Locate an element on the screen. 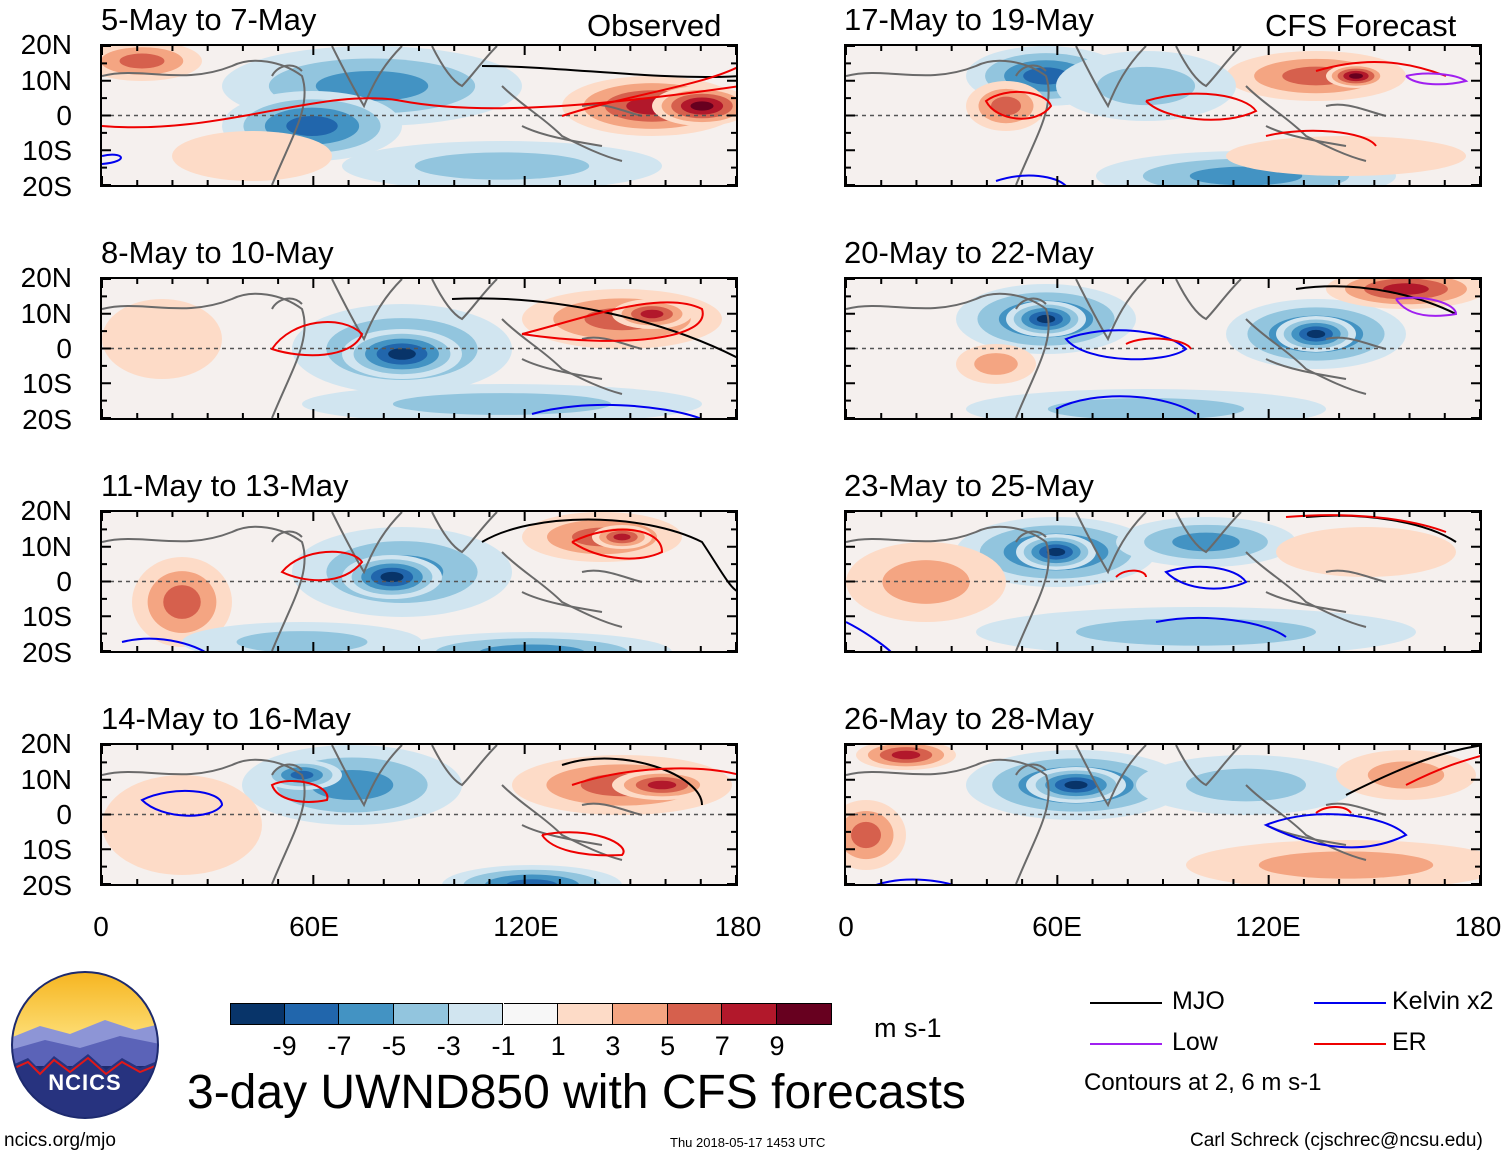 Image resolution: width=1510 pixels, height=1158 pixels. x-tick-label: 180 is located at coordinates (1478, 926).